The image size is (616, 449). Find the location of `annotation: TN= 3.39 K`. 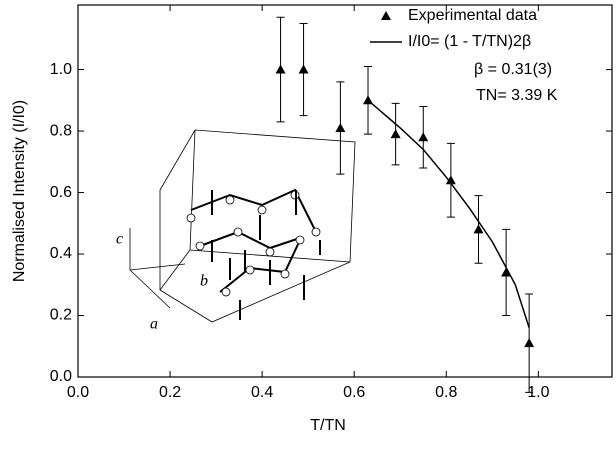

annotation: TN= 3.39 K is located at coordinates (517, 95).